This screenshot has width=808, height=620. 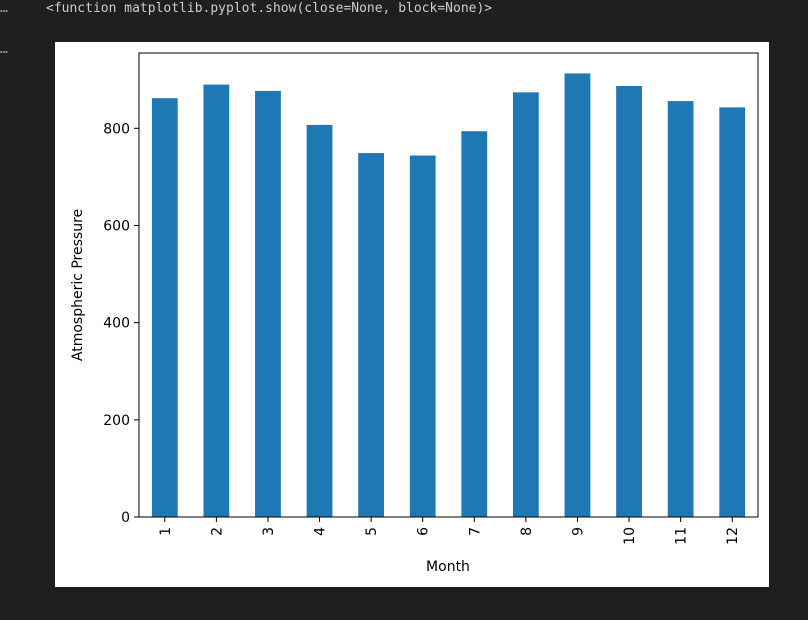 I want to click on x-axis-label: Month, so click(x=448, y=567).